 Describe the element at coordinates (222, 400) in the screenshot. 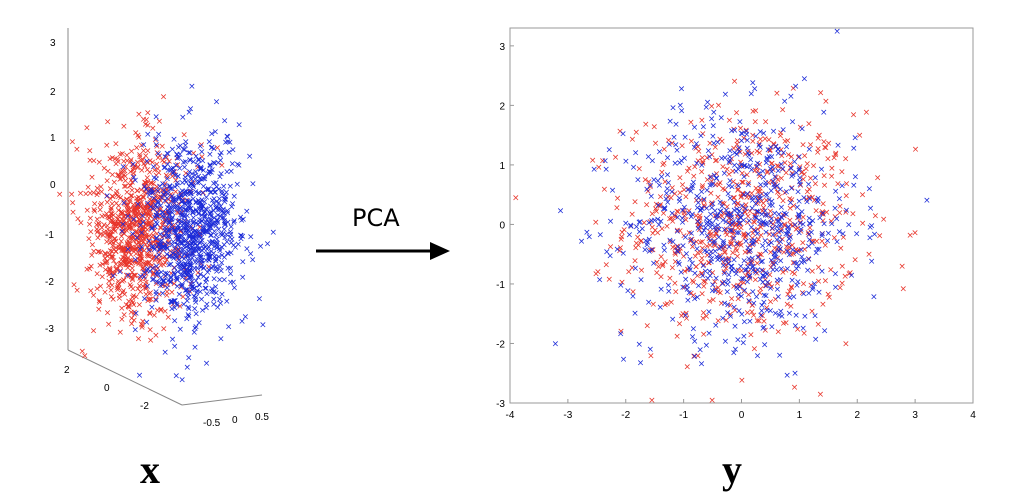

I see `x-axis-line` at that location.